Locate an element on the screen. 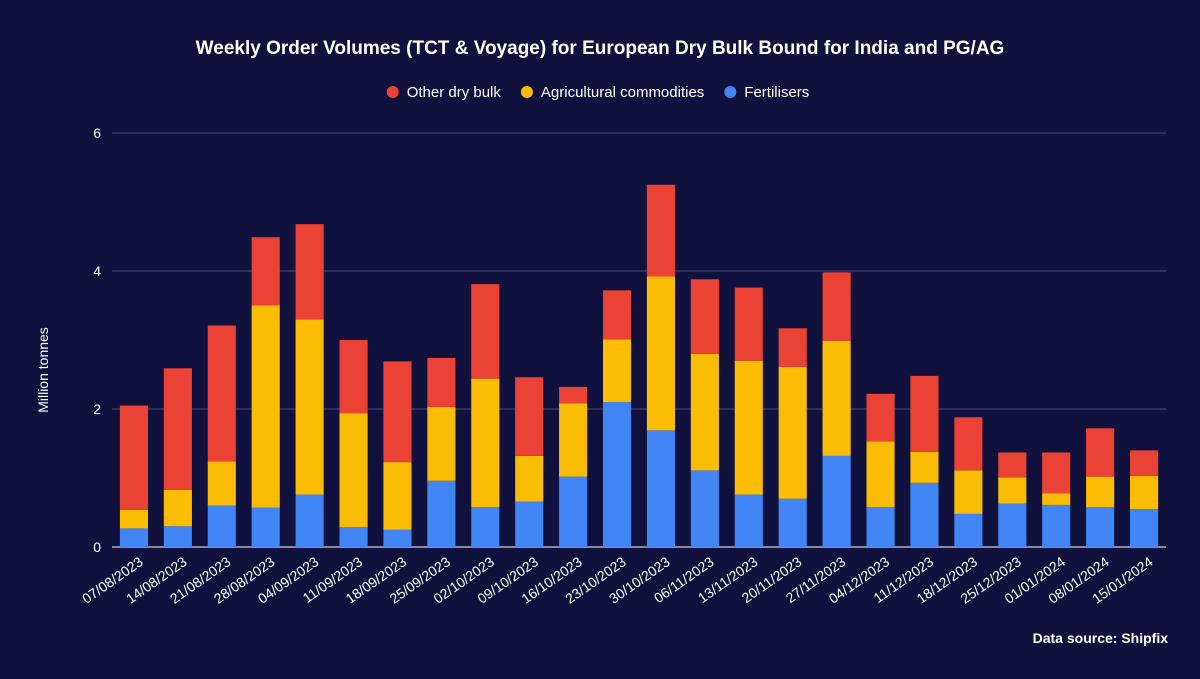  legend-label: Fertilisers is located at coordinates (776, 92).